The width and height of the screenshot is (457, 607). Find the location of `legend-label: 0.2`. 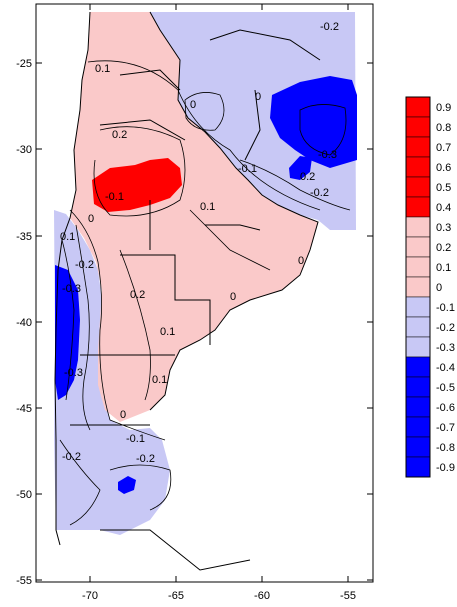

legend-label: 0.2 is located at coordinates (443, 248).